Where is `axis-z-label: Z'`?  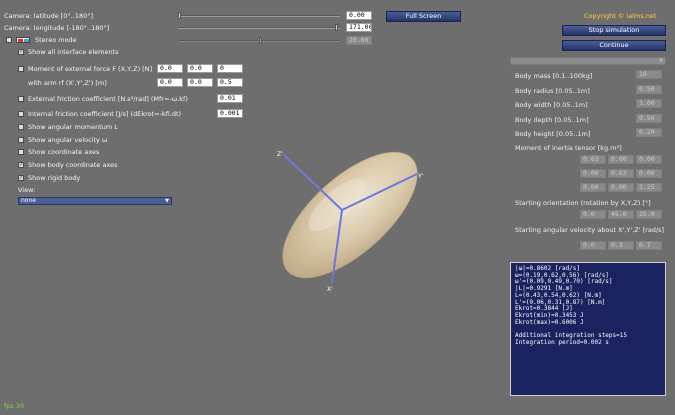
axis-z-label: Z' is located at coordinates (280, 154).